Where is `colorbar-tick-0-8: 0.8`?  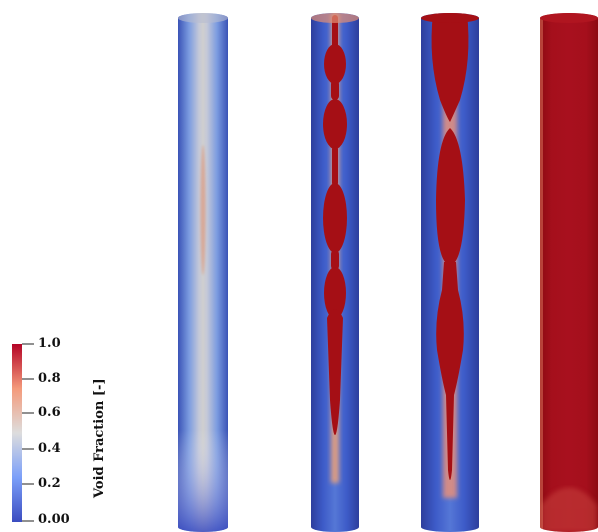 colorbar-tick-0-8: 0.8 is located at coordinates (49, 378).